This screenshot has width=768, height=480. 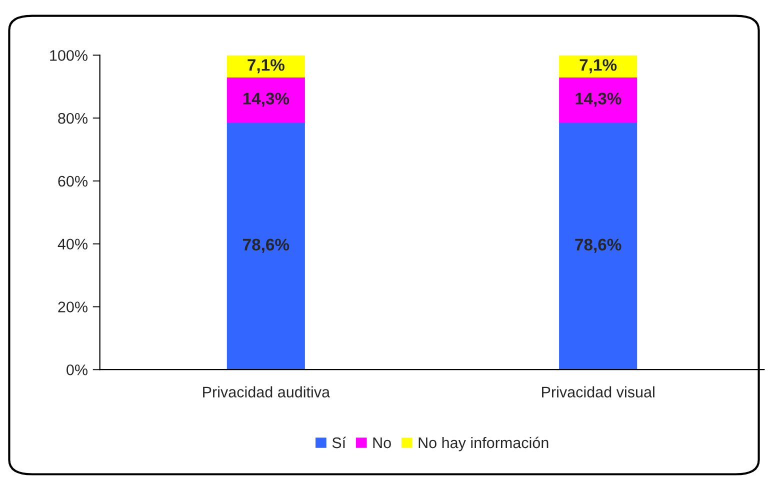 What do you see at coordinates (77, 370) in the screenshot?
I see `y-tick-label: 0%` at bounding box center [77, 370].